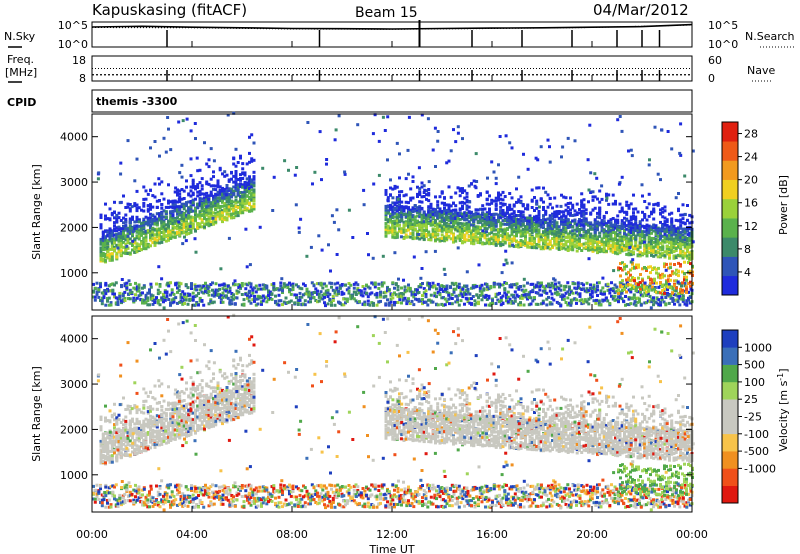 The image size is (800, 554). I want to click on freq-label: Freq., so click(20, 59).